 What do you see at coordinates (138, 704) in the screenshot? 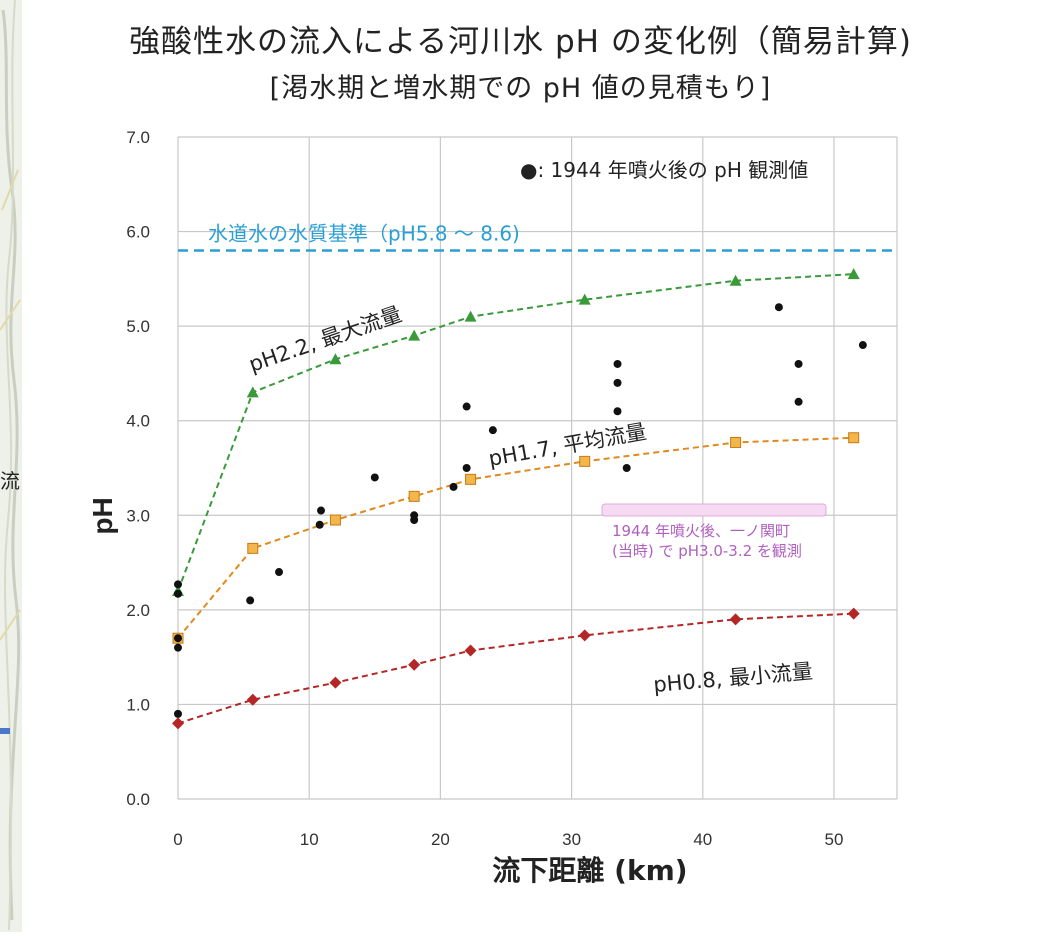
I see `y-tick-label: 1.0` at bounding box center [138, 704].